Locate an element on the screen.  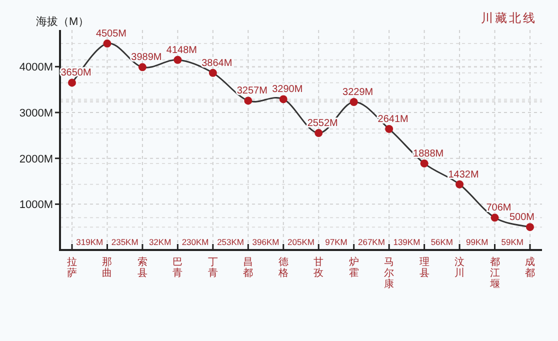
data-label: 3989M is located at coordinates (146, 58).